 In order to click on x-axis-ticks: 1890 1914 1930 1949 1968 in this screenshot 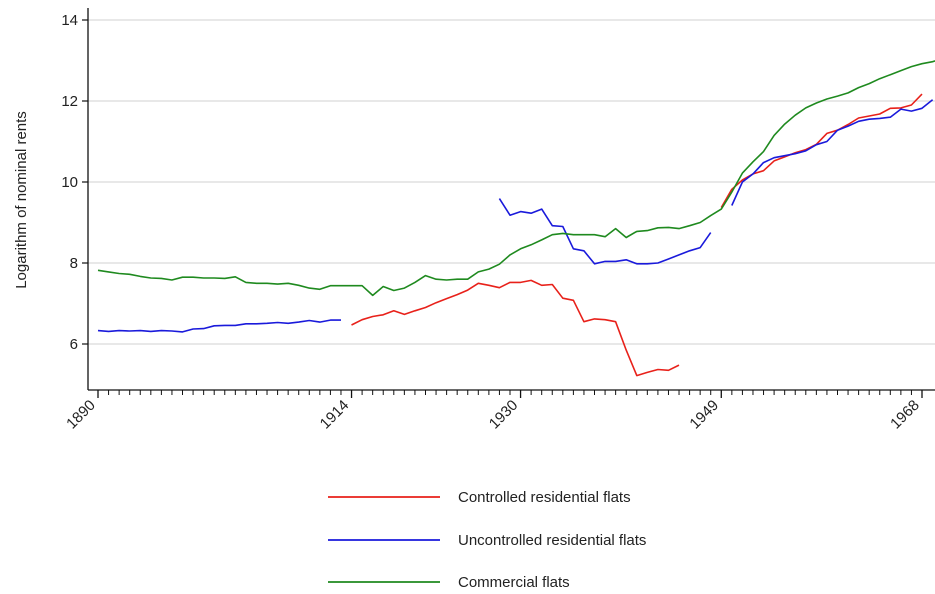, I will do `click(493, 411)`.